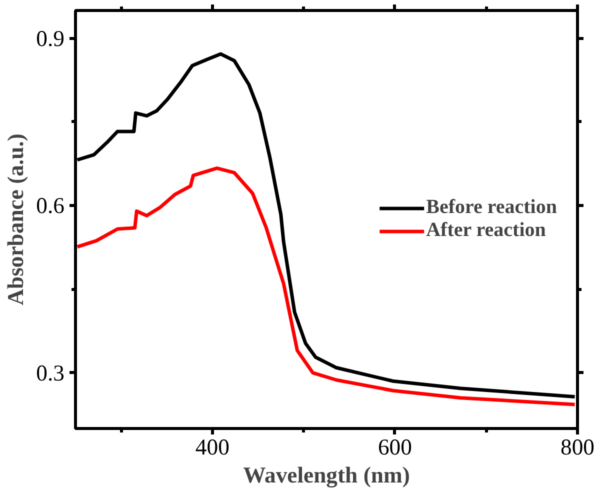  What do you see at coordinates (50, 373) in the screenshot?
I see `y-tick-label: 0.3` at bounding box center [50, 373].